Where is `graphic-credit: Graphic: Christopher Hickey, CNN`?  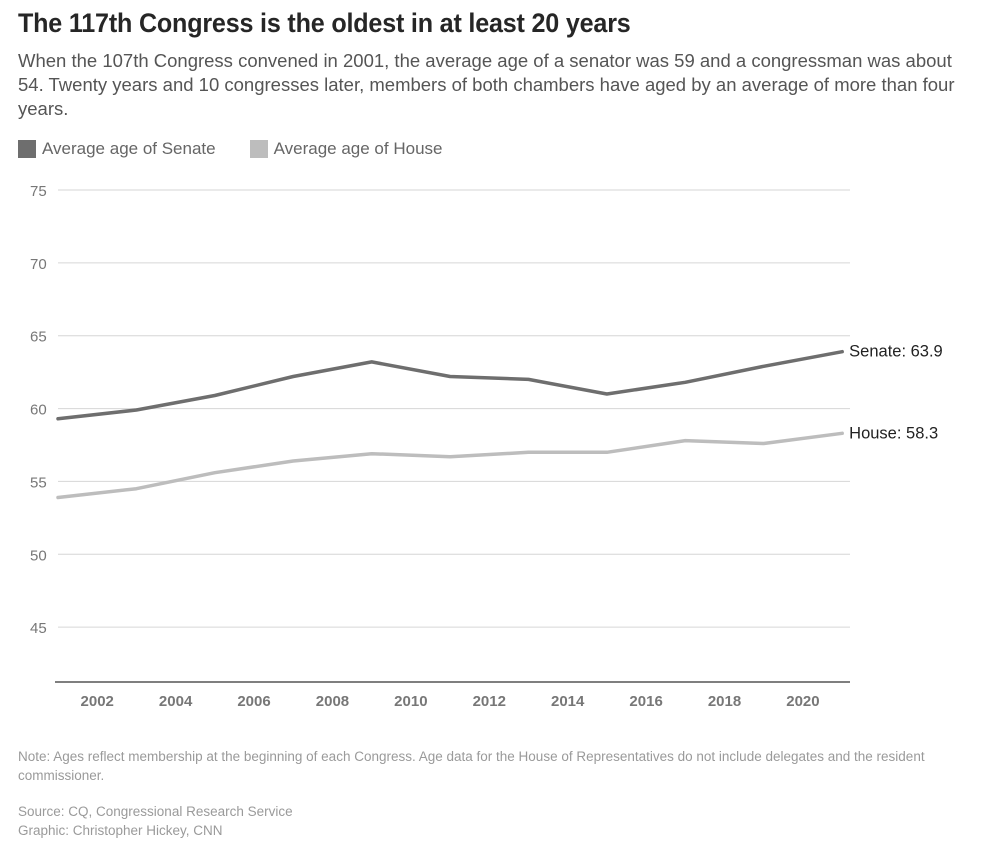
graphic-credit: Graphic: Christopher Hickey, CNN is located at coordinates (120, 830).